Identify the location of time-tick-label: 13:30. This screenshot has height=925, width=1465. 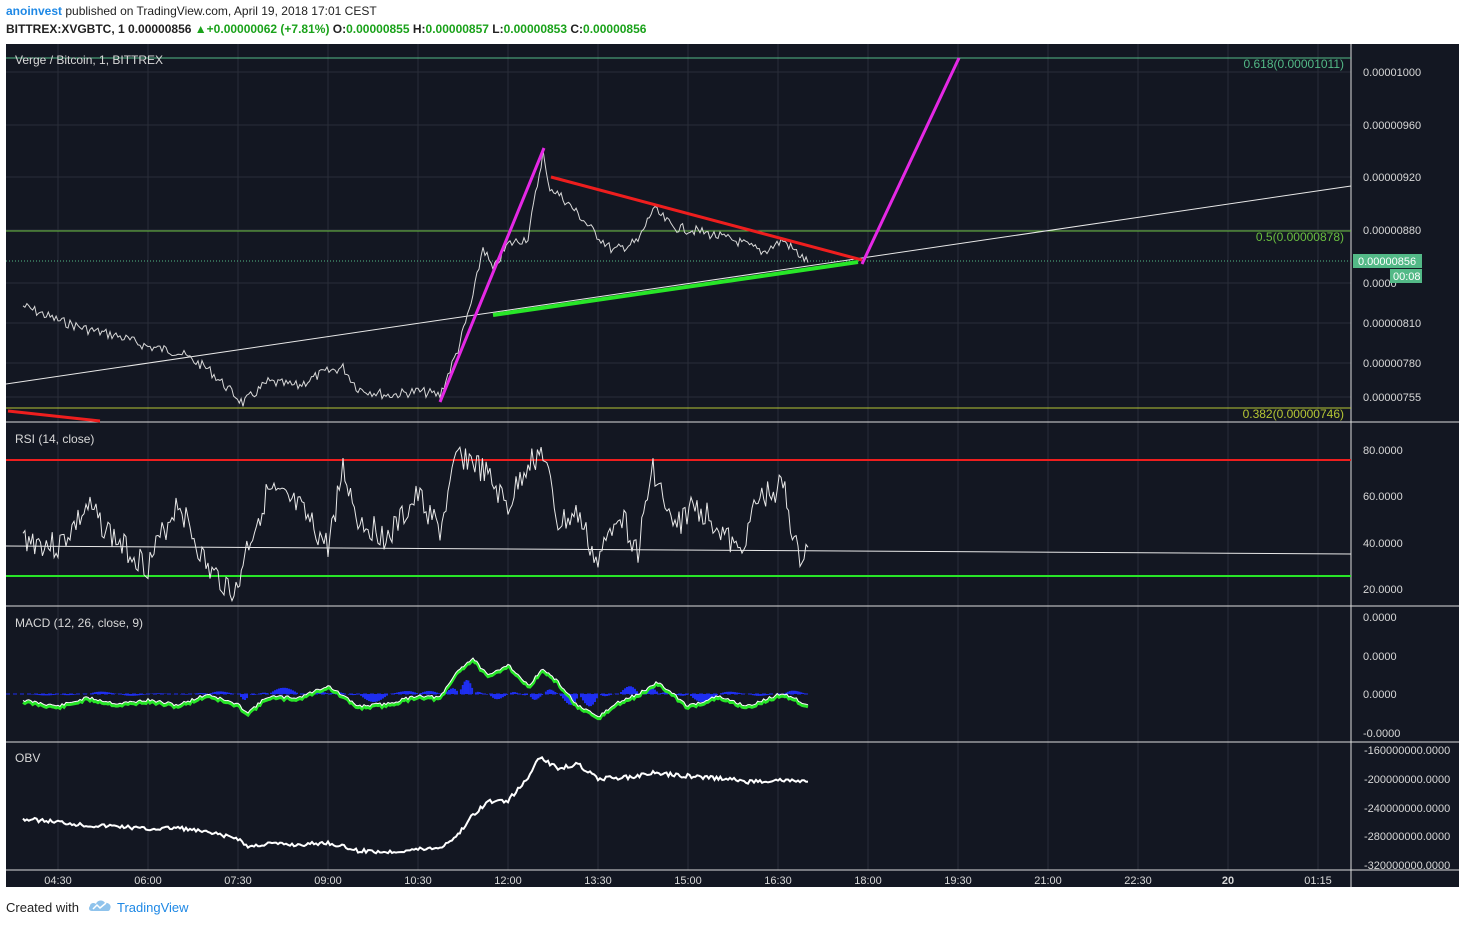
(598, 881).